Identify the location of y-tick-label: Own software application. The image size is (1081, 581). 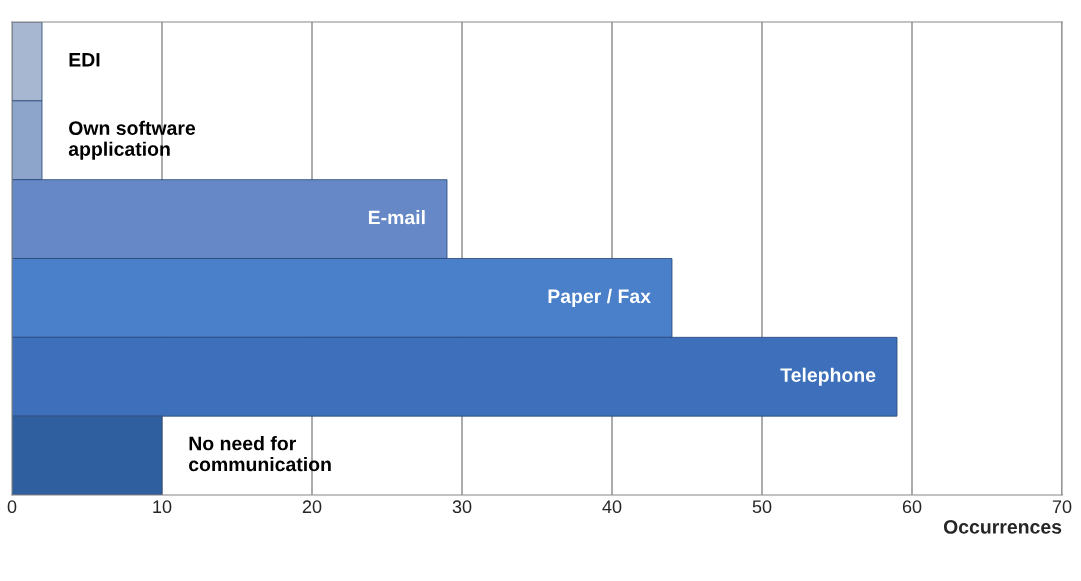
(132, 140).